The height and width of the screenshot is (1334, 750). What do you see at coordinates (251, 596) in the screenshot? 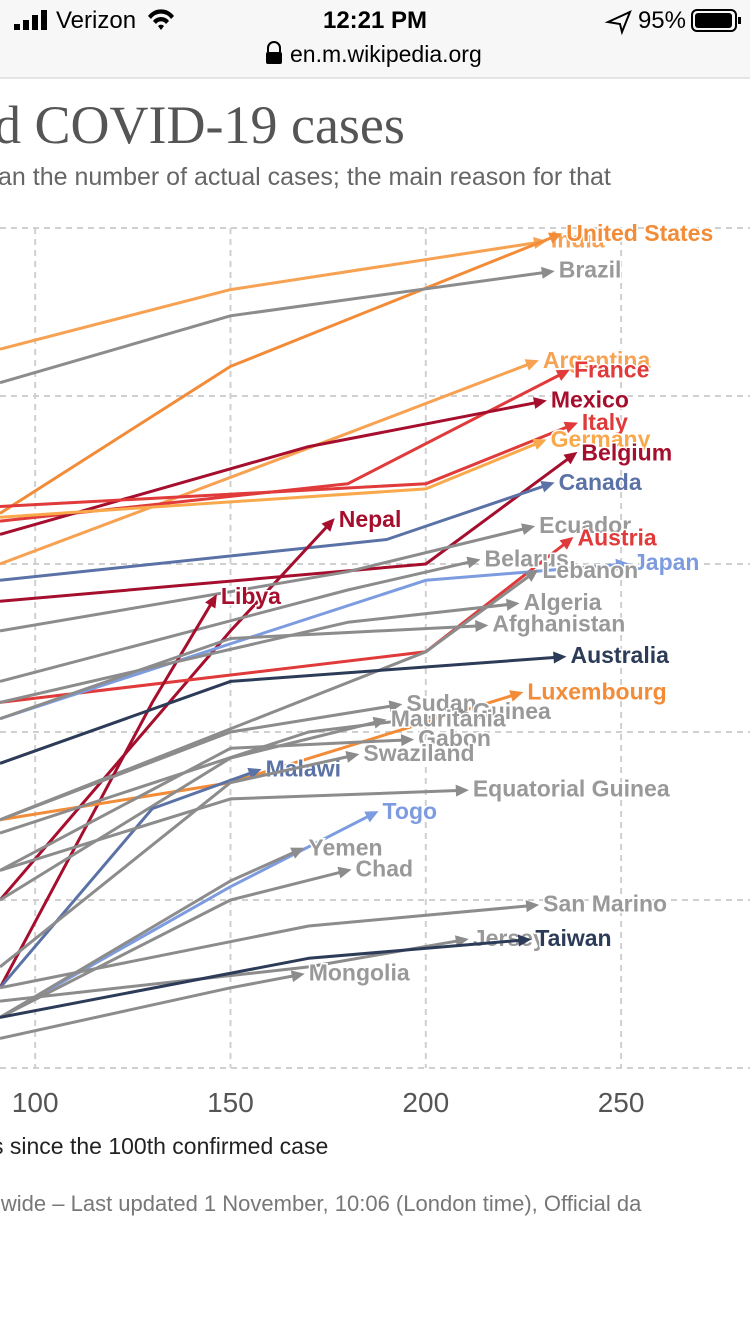
I see `series-label: Libya` at bounding box center [251, 596].